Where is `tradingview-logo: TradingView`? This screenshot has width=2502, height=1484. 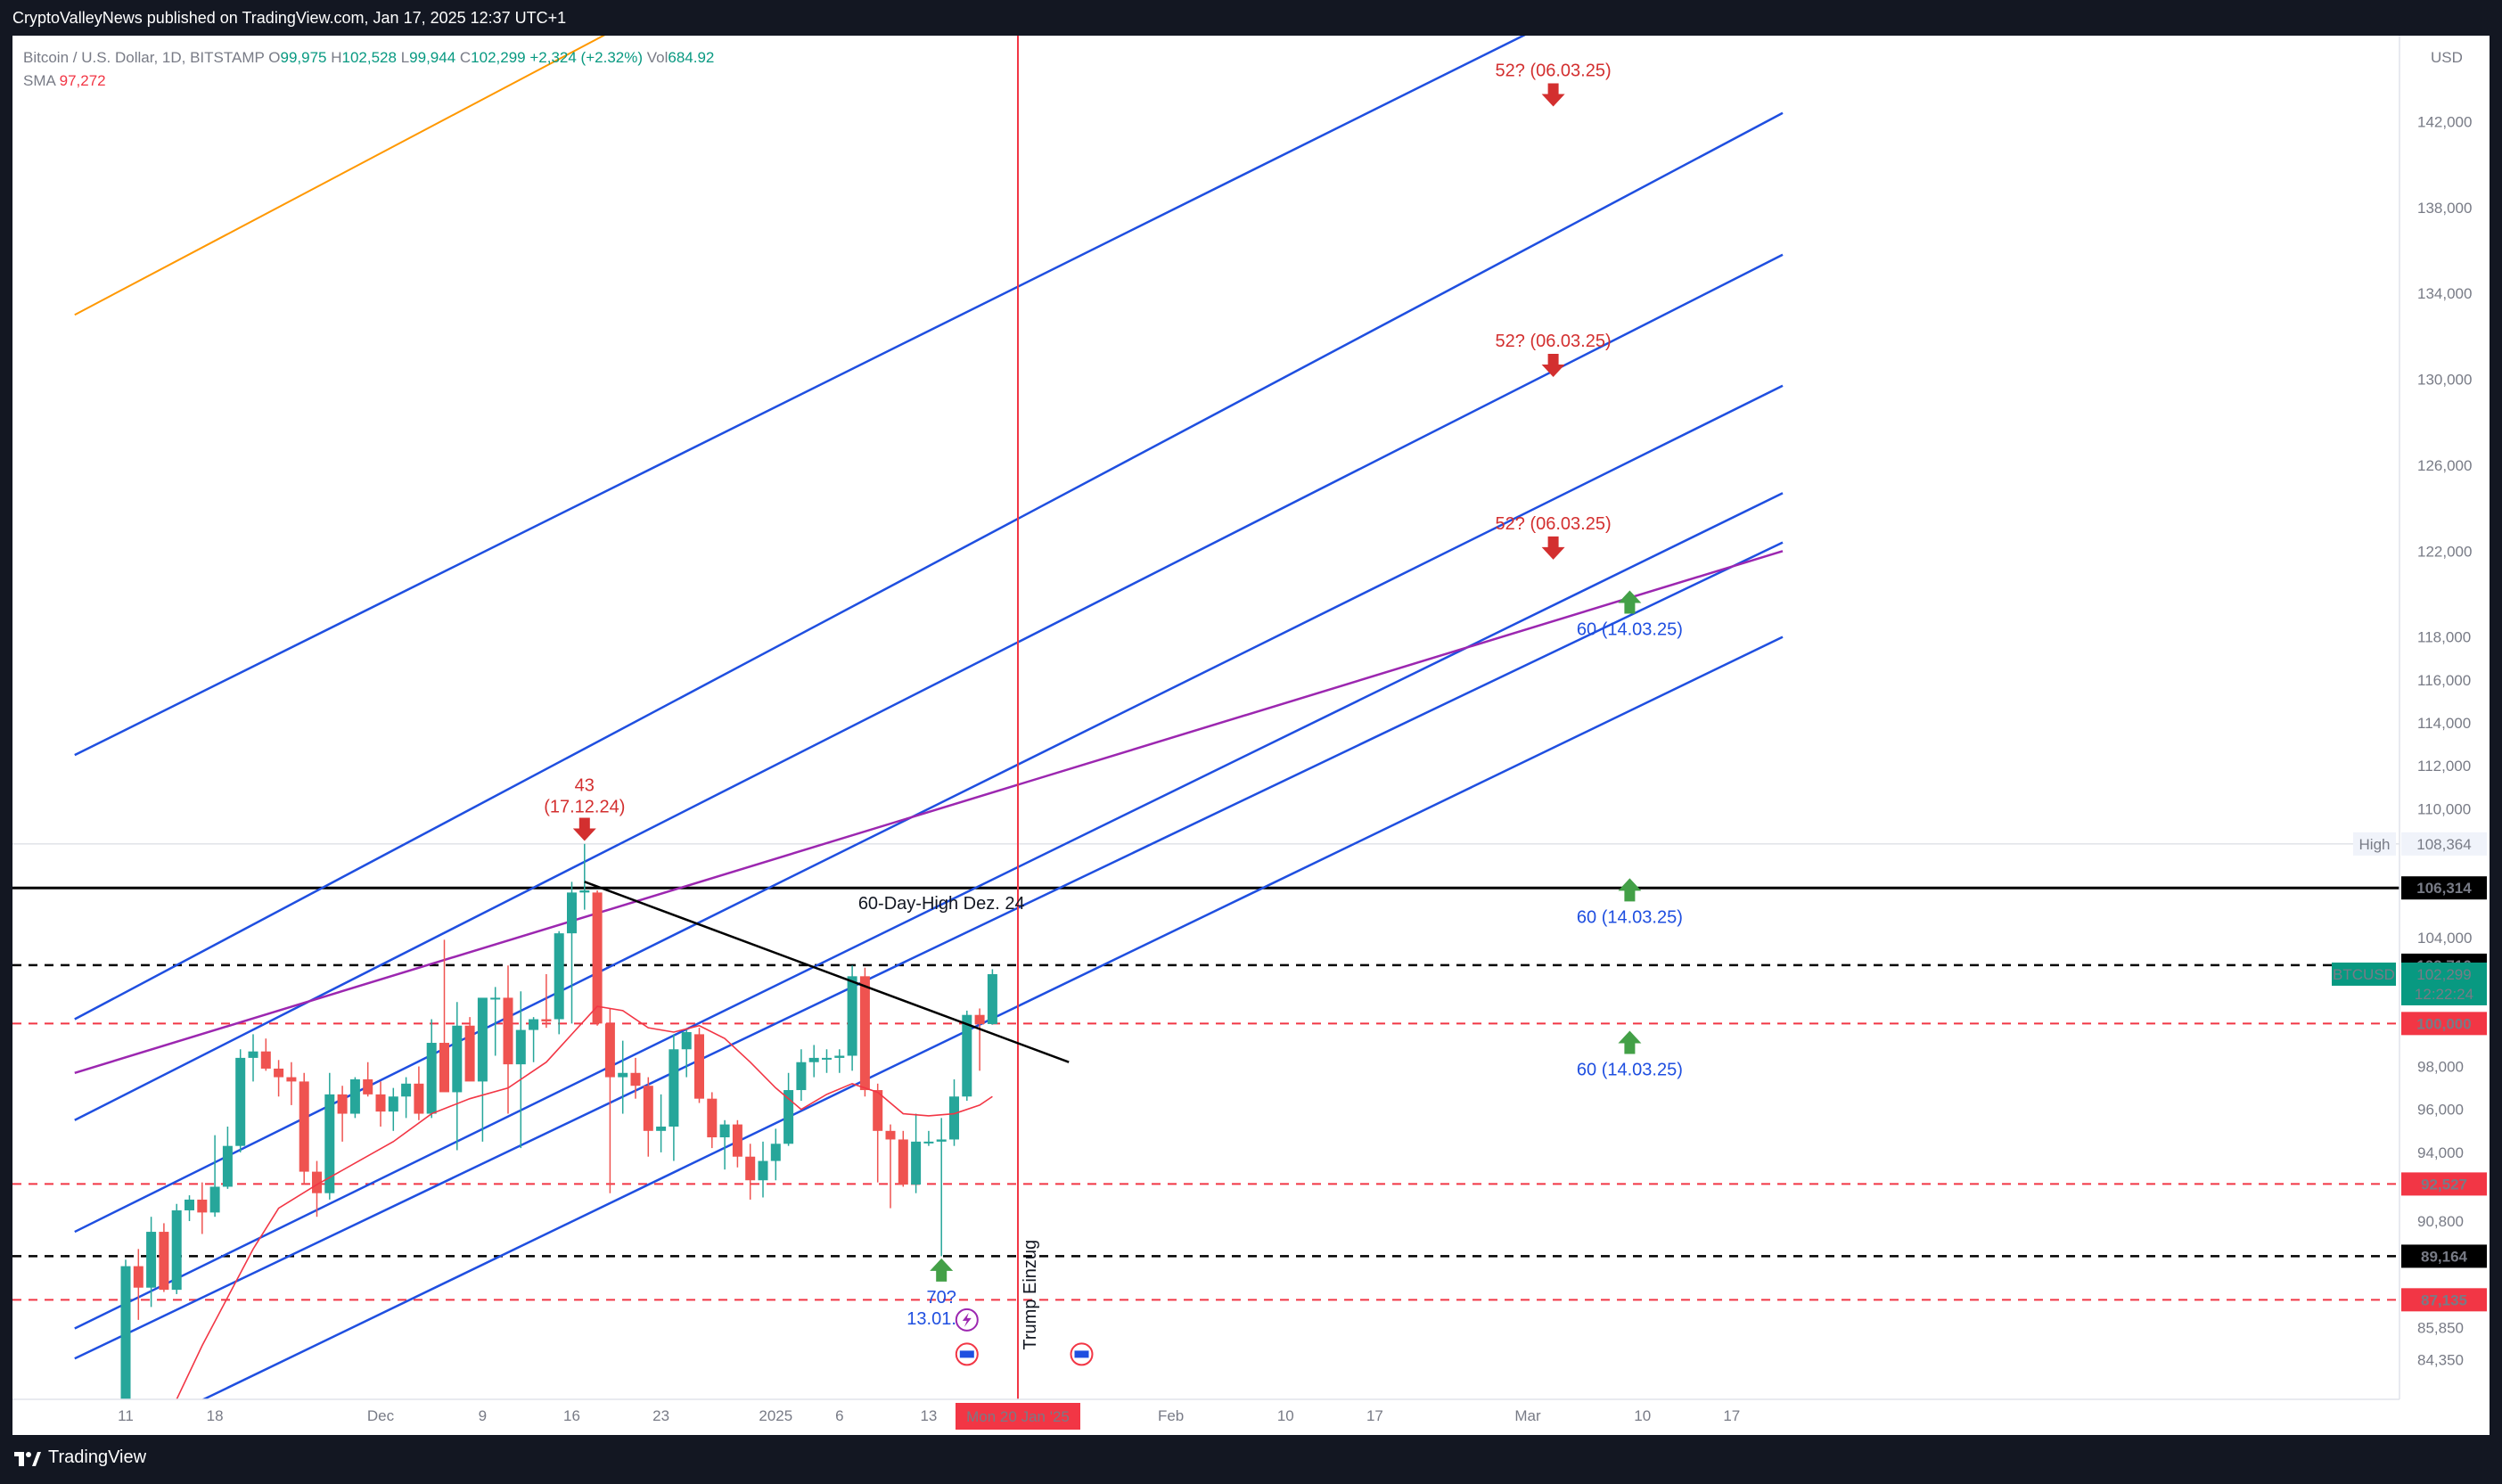
tradingview-logo: TradingView is located at coordinates (80, 1457).